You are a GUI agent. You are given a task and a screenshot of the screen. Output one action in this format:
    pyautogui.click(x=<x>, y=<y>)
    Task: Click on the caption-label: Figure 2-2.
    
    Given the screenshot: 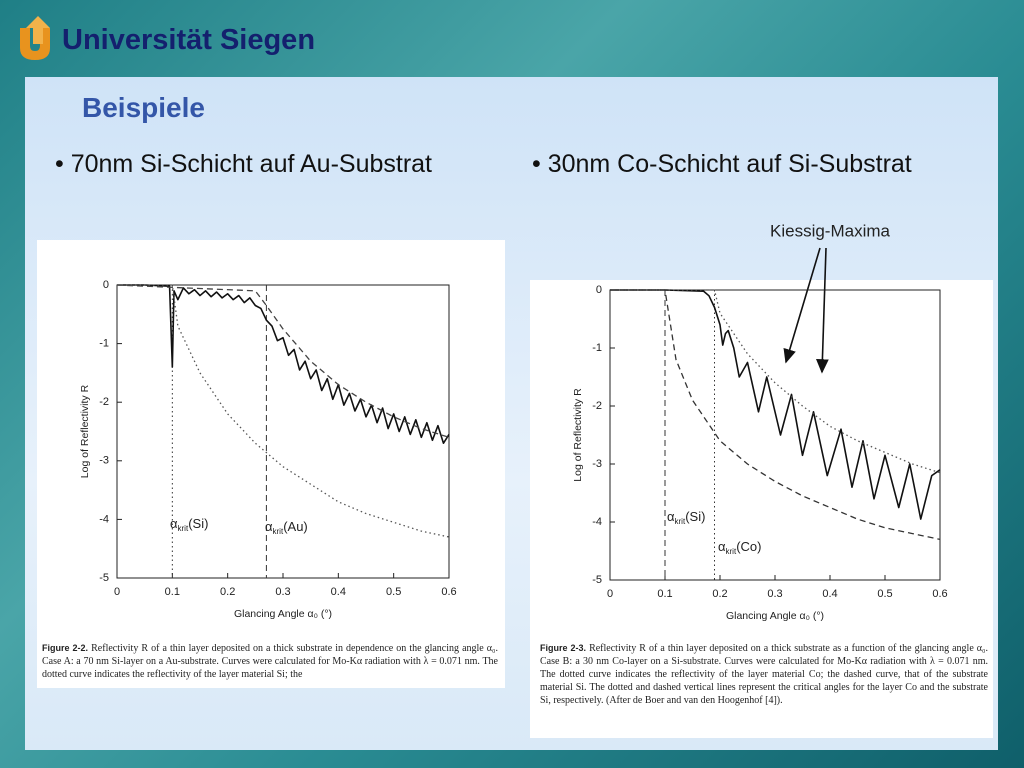 What is the action you would take?
    pyautogui.click(x=65, y=648)
    